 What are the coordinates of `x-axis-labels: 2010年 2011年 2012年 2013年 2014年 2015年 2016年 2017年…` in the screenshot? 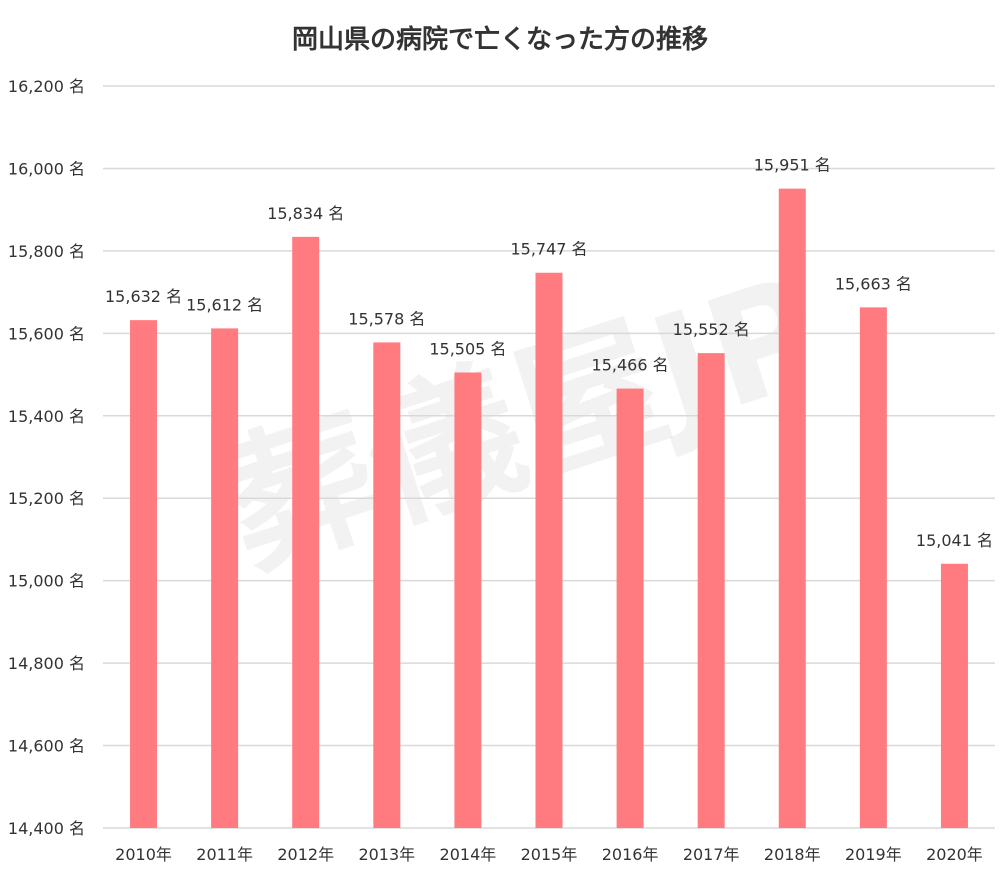 It's located at (549, 854).